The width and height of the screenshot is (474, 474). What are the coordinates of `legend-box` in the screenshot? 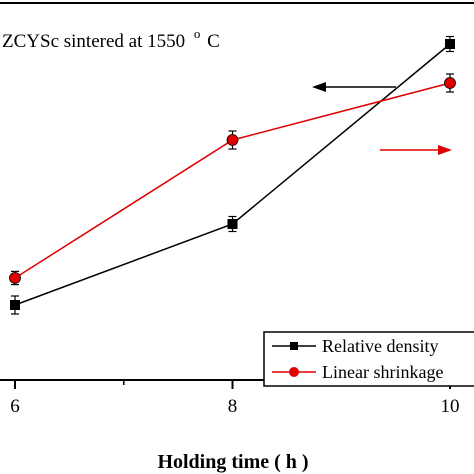 It's located at (368, 359).